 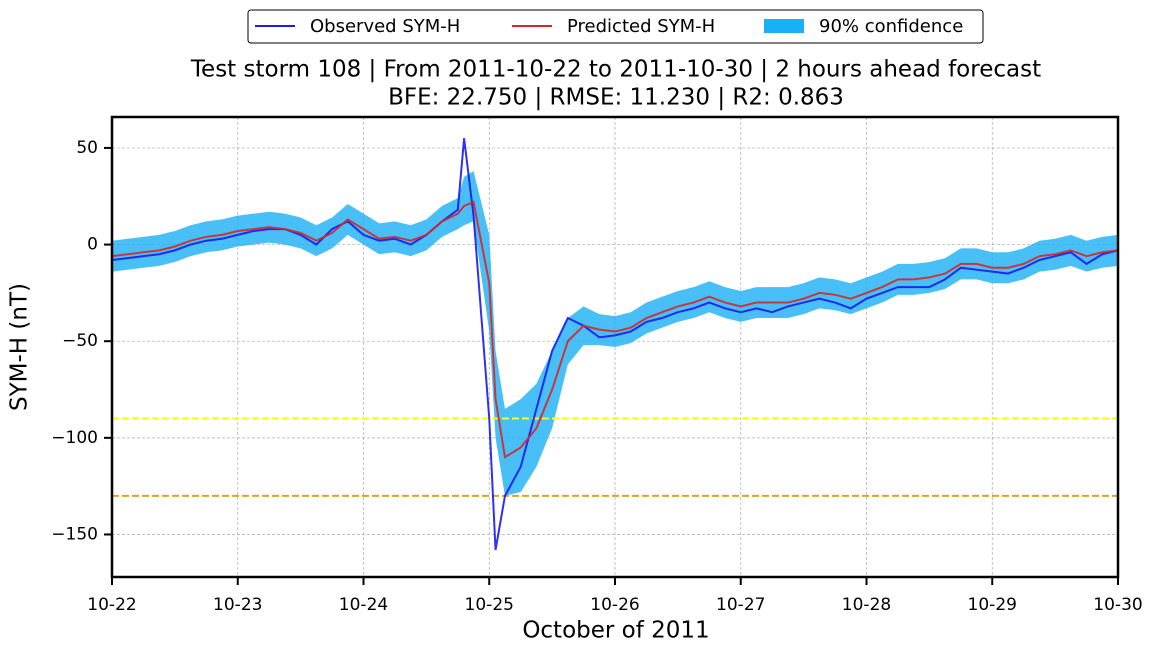 I want to click on x-tick-label: 10-28, so click(x=866, y=605).